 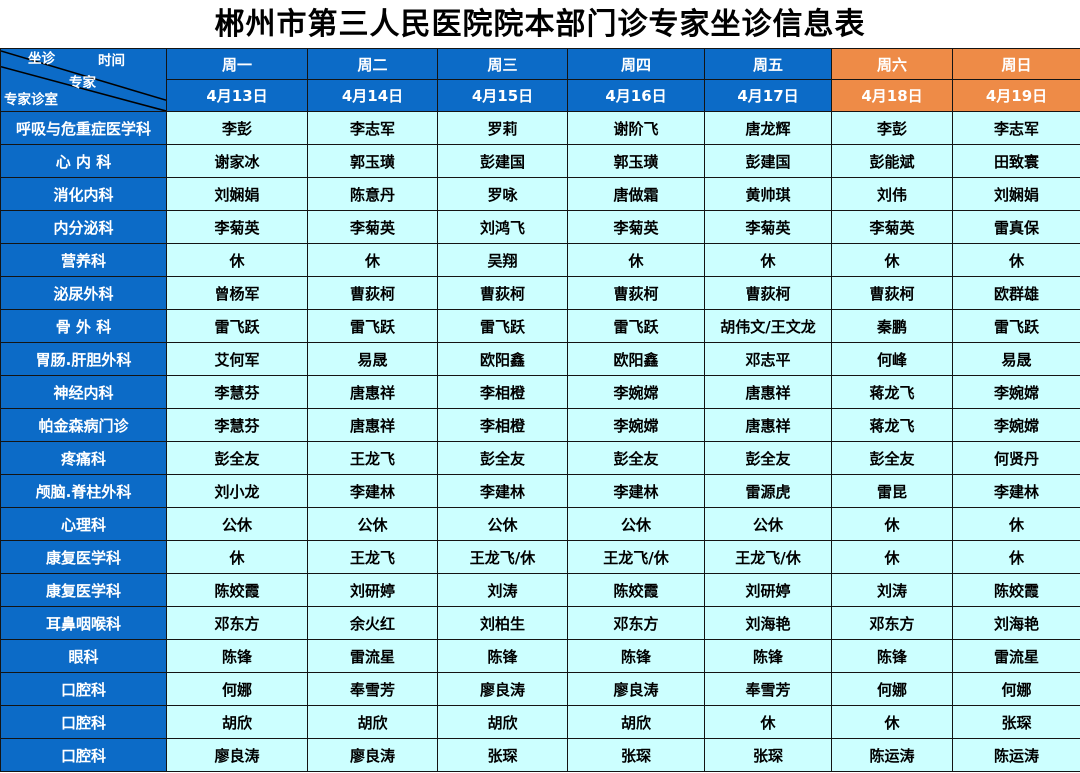 What do you see at coordinates (237, 95) in the screenshot?
I see `date-header-4月13日: 4月13日` at bounding box center [237, 95].